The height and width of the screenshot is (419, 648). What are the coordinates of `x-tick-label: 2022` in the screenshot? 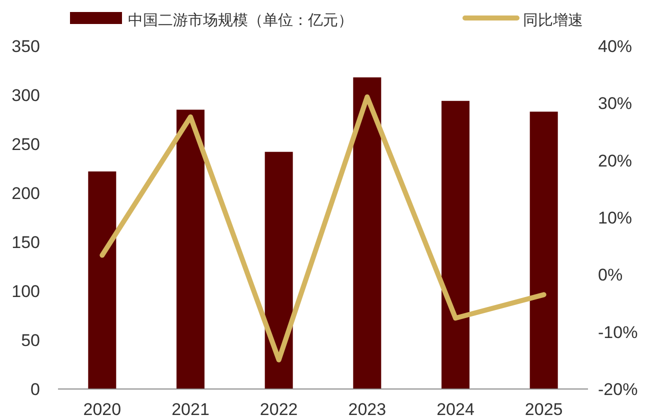 It's located at (279, 409).